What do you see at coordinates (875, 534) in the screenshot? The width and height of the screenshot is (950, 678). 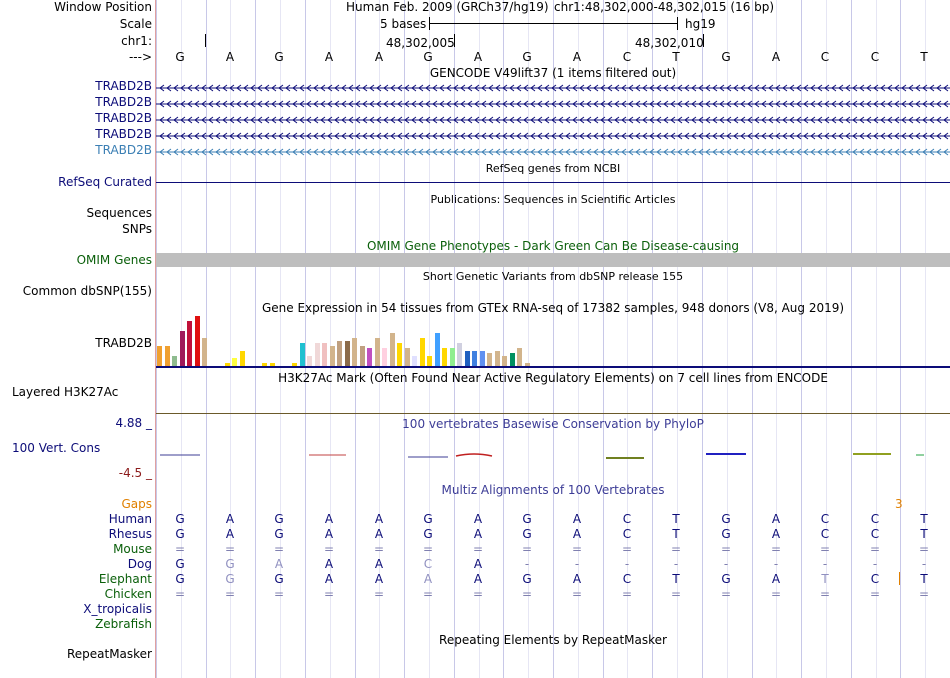 I see `alignment-base-rhesus: C` at bounding box center [875, 534].